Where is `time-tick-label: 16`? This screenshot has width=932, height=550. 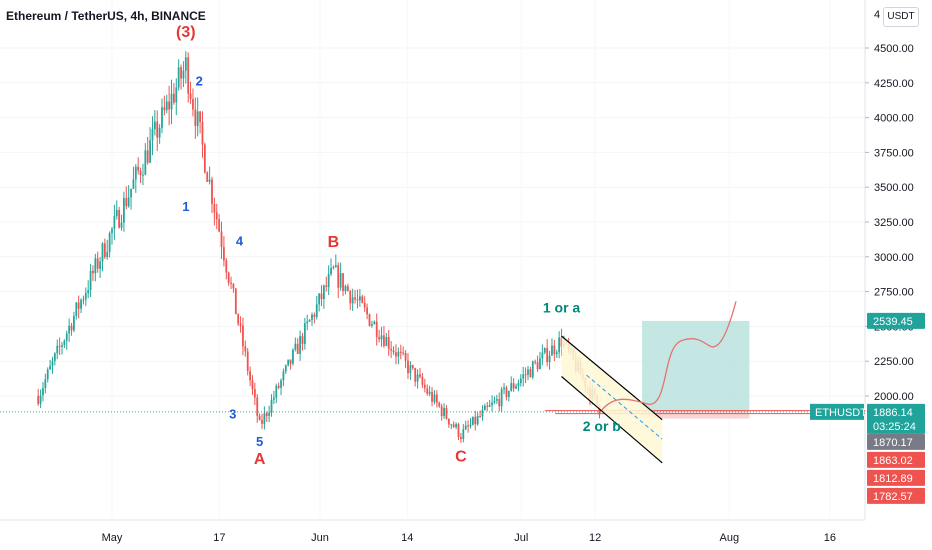
time-tick-label: 16 is located at coordinates (830, 538).